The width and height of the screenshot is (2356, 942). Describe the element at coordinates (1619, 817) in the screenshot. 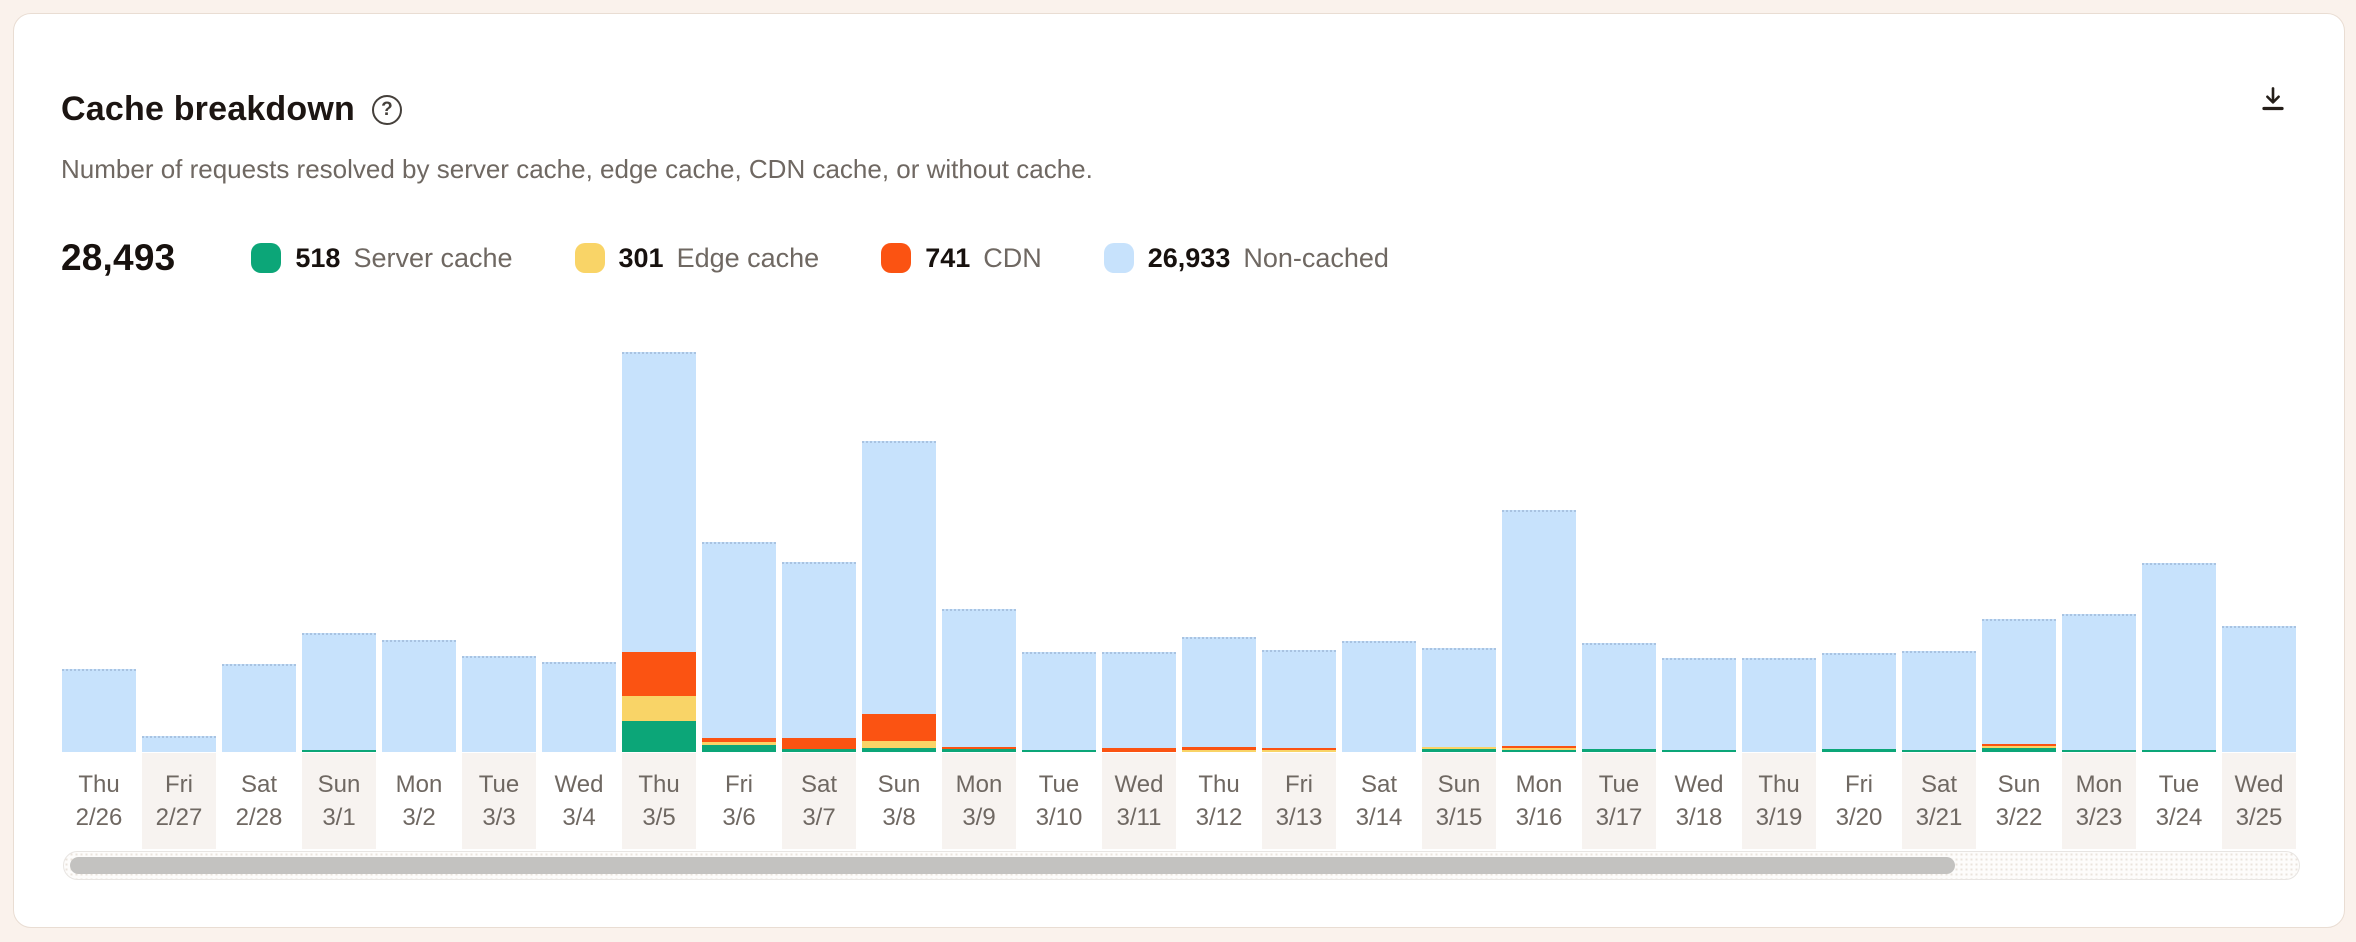

I see `x-axis-label-date: 3/17` at that location.